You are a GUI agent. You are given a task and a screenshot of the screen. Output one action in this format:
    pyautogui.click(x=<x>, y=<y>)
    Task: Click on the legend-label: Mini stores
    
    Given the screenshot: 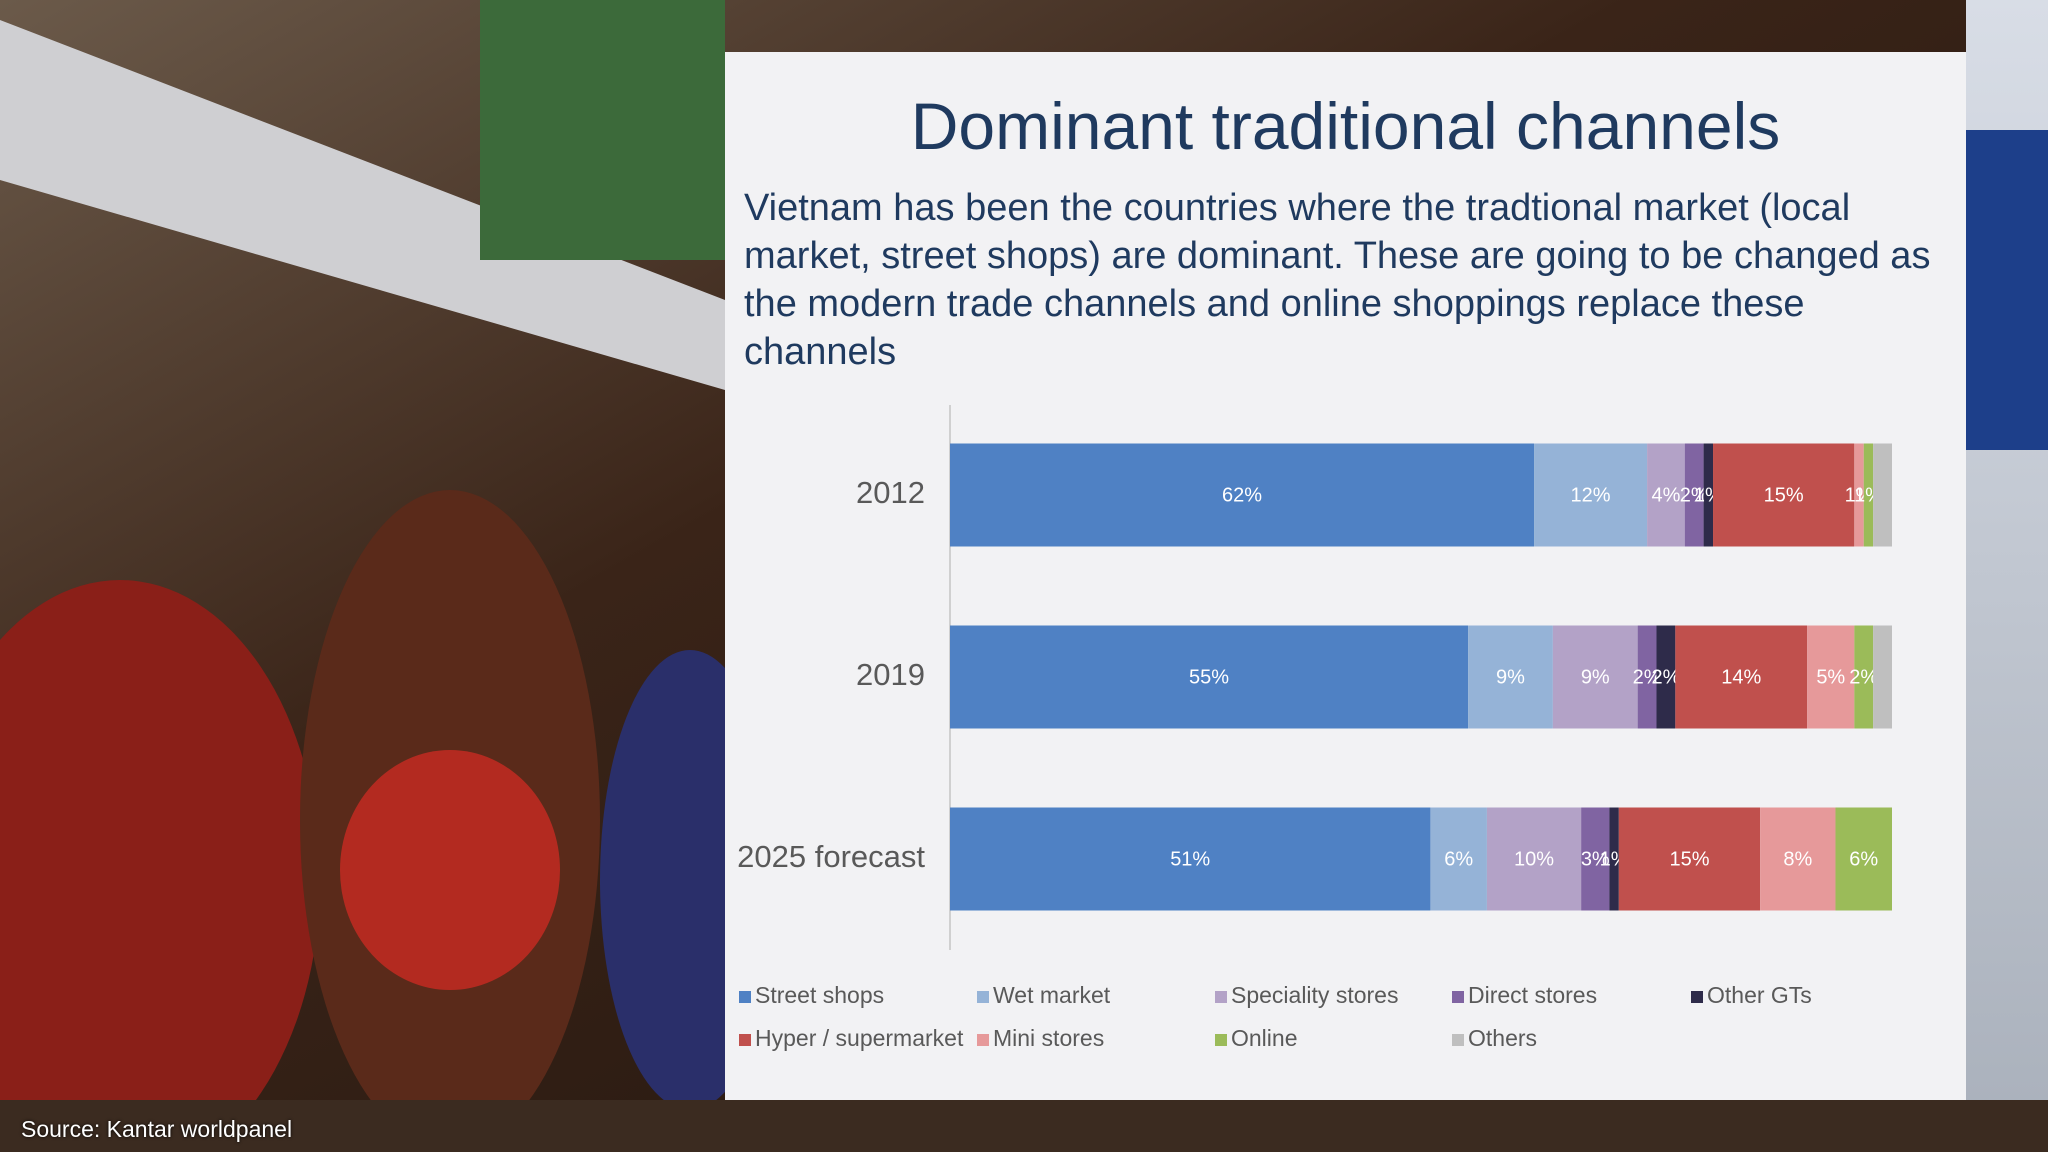 What is the action you would take?
    pyautogui.click(x=1048, y=1038)
    